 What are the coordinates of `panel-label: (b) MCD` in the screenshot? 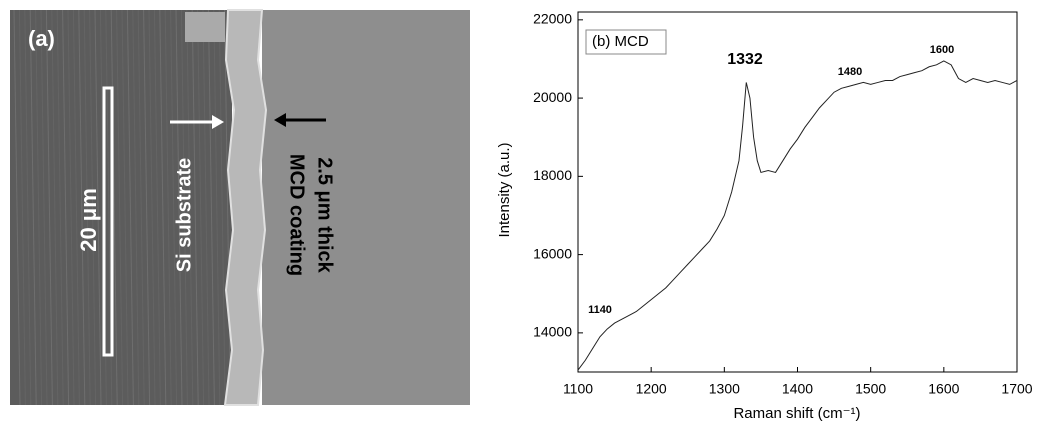 It's located at (620, 41).